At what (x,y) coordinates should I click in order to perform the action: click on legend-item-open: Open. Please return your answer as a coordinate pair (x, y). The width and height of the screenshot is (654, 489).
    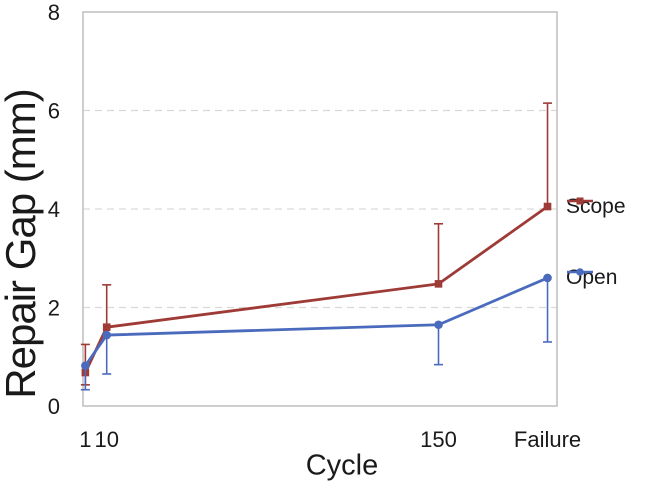
    Looking at the image, I should click on (591, 278).